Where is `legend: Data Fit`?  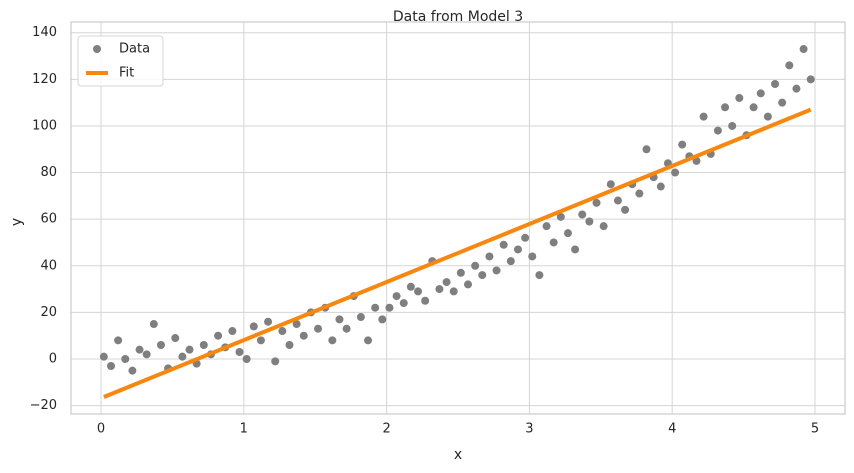
legend: Data Fit is located at coordinates (120, 61).